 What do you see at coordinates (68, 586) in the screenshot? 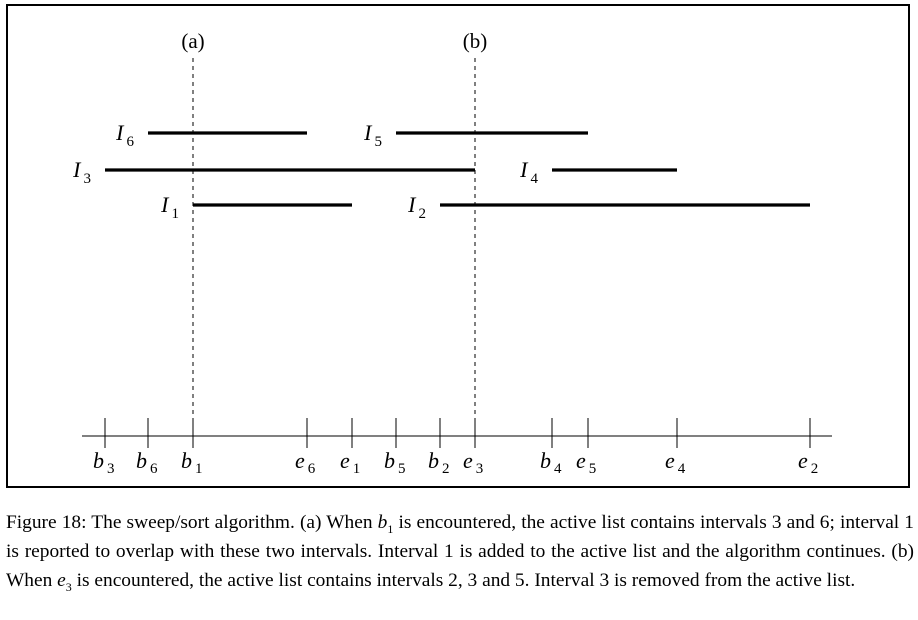
I see `caption-sub-3: 3` at bounding box center [68, 586].